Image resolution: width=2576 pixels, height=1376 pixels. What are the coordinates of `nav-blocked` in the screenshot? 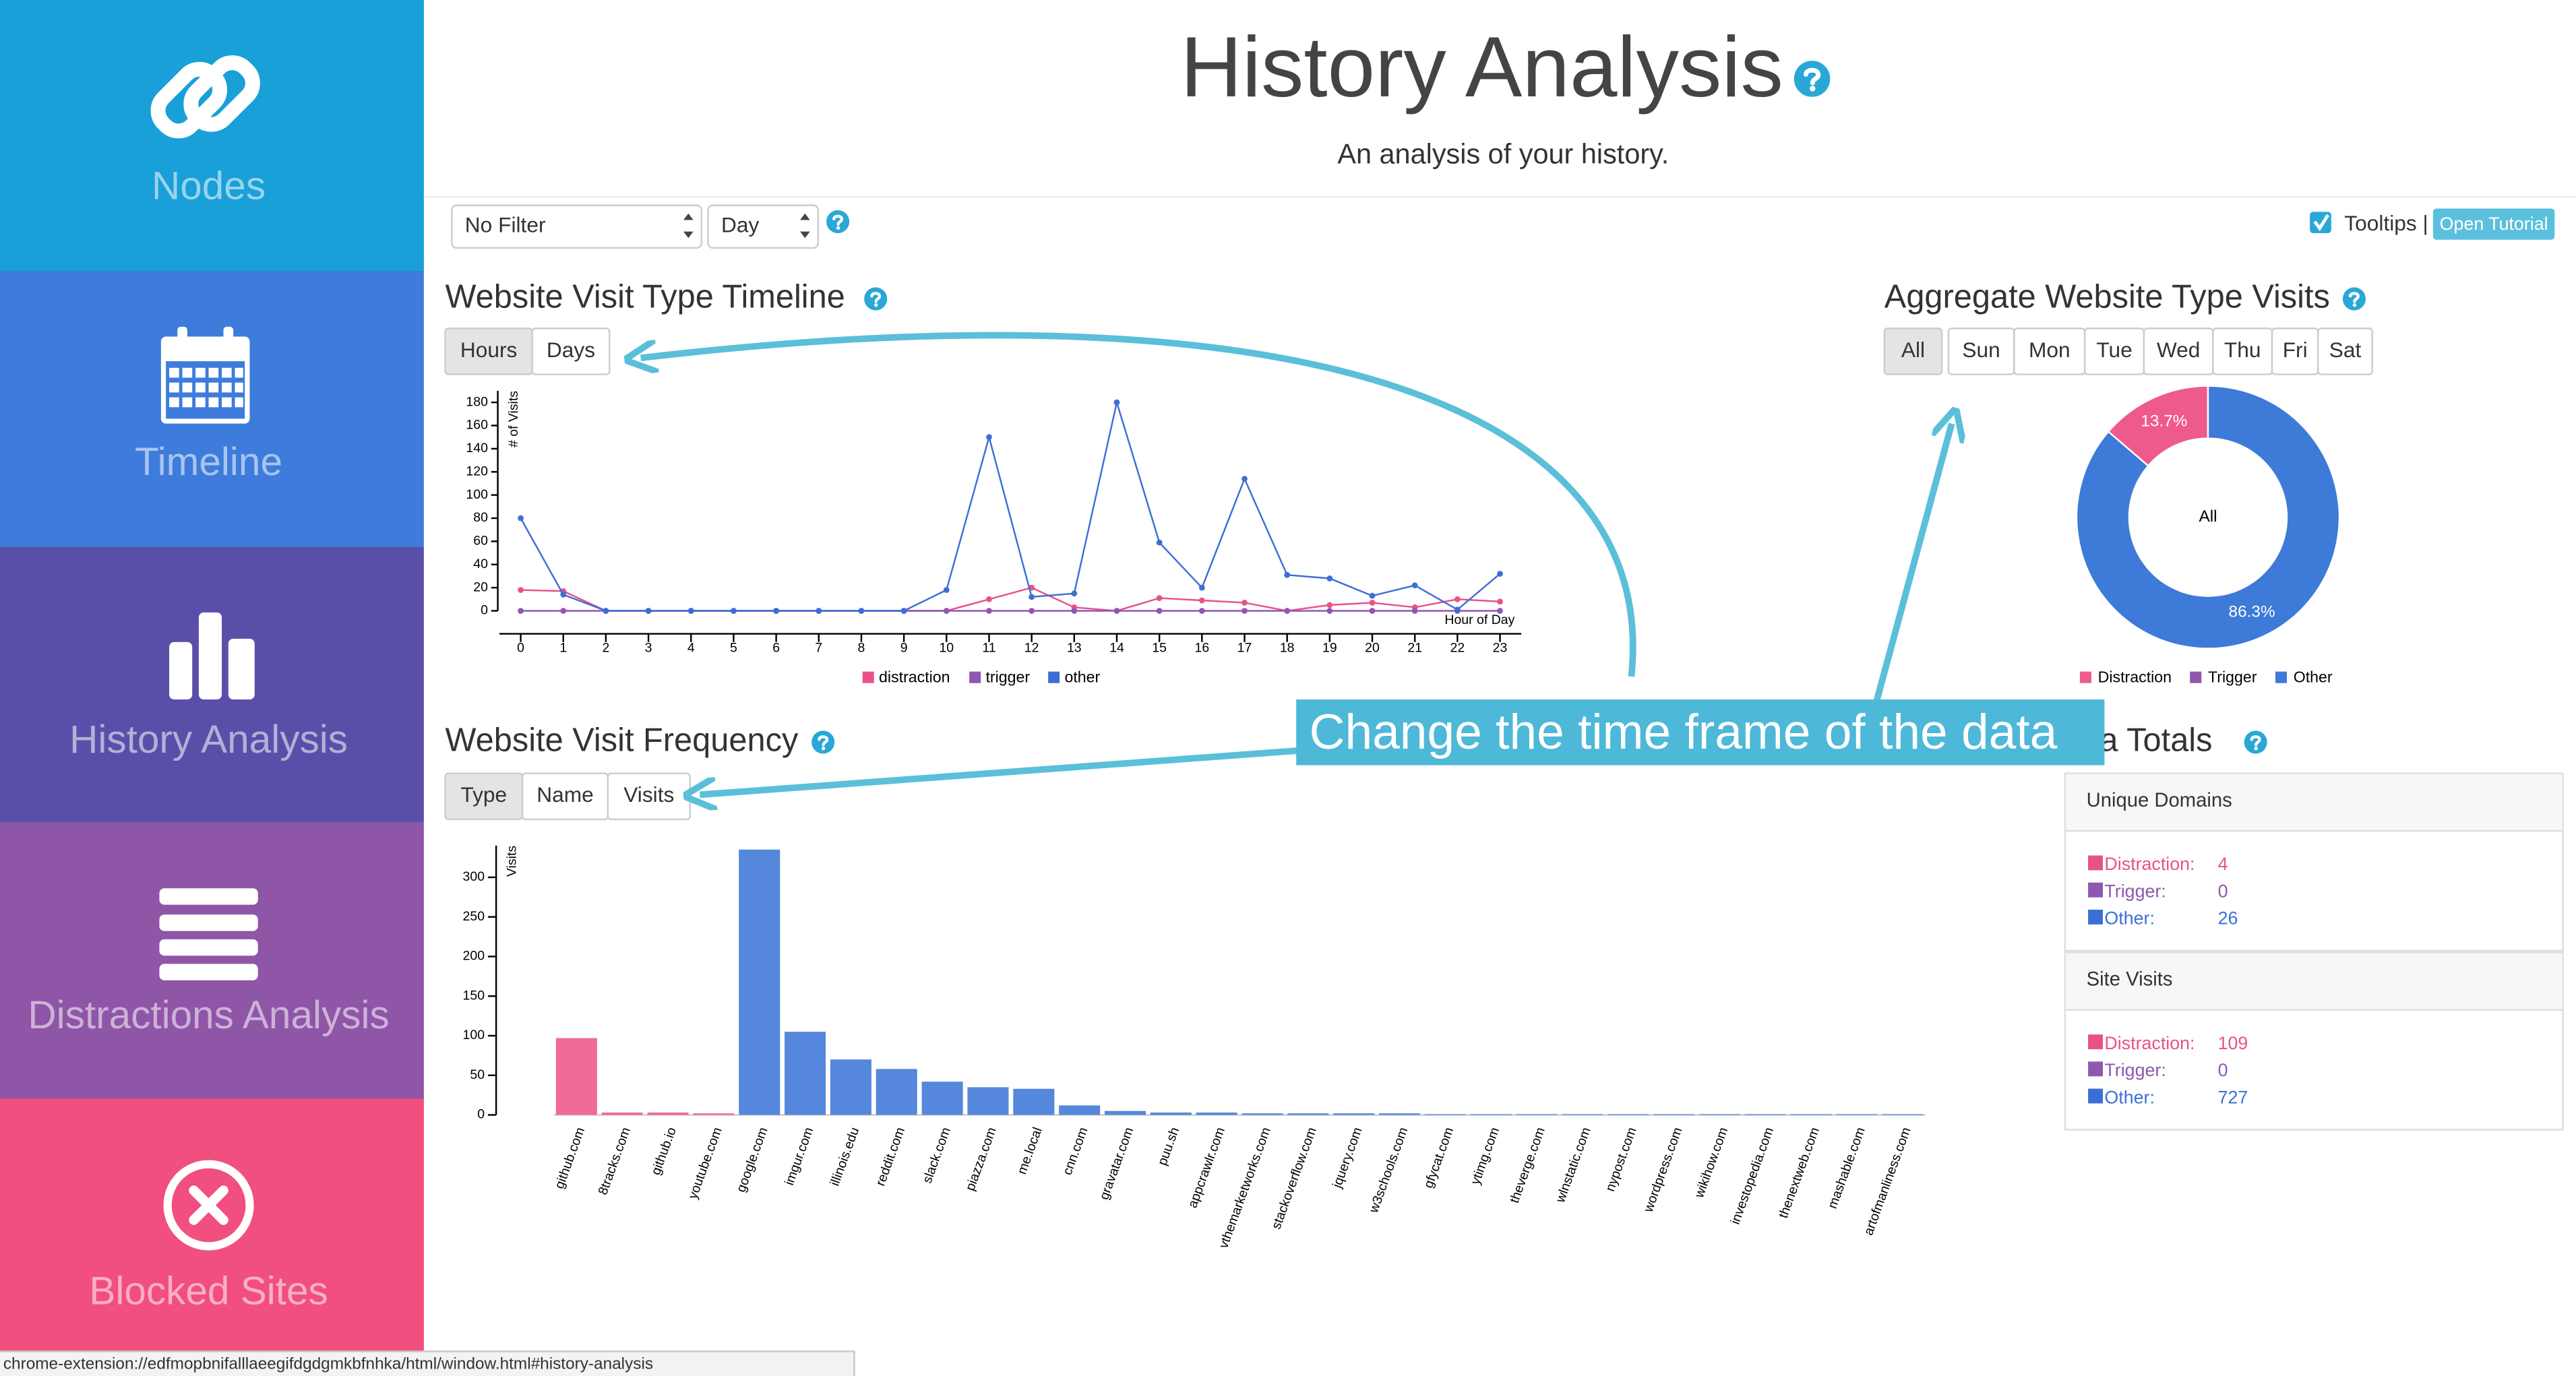 It's located at (212, 1237).